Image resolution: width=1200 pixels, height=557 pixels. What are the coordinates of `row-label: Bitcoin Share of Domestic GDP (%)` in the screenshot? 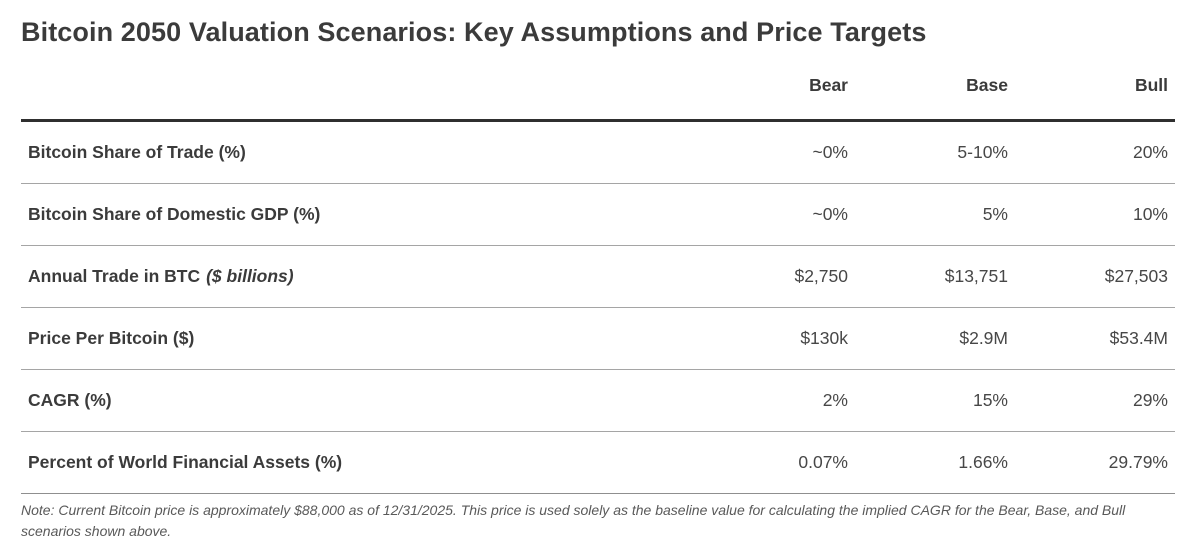 It's located at (358, 215).